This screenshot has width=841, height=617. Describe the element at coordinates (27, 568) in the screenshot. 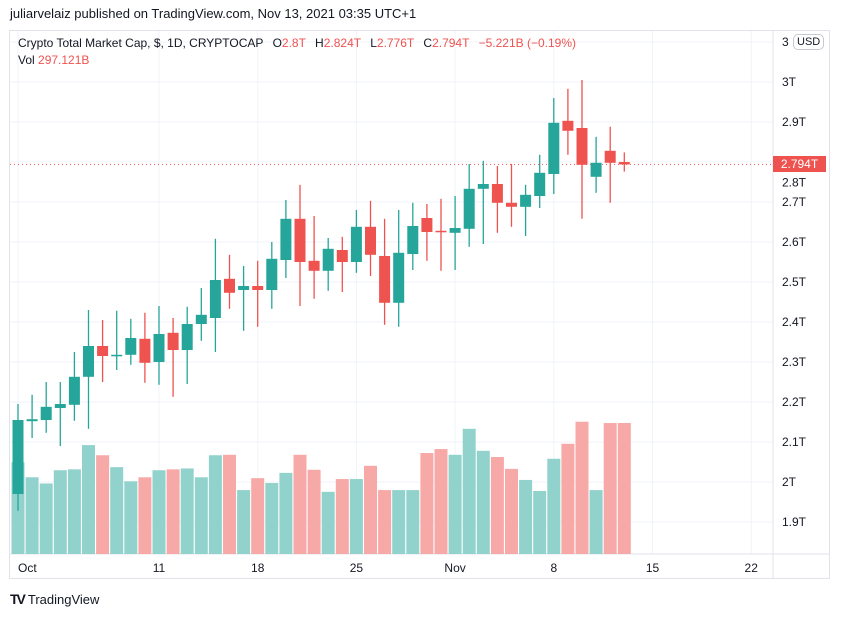

I see `time-tick-label: Oct` at that location.